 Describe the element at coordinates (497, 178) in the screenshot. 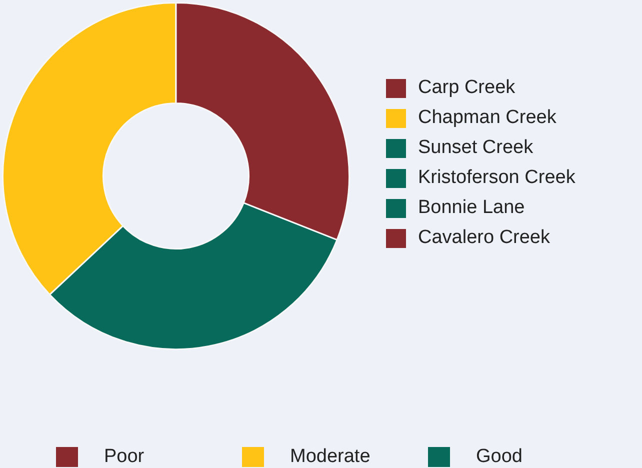

I see `category-label: Kristoferson Creek` at that location.